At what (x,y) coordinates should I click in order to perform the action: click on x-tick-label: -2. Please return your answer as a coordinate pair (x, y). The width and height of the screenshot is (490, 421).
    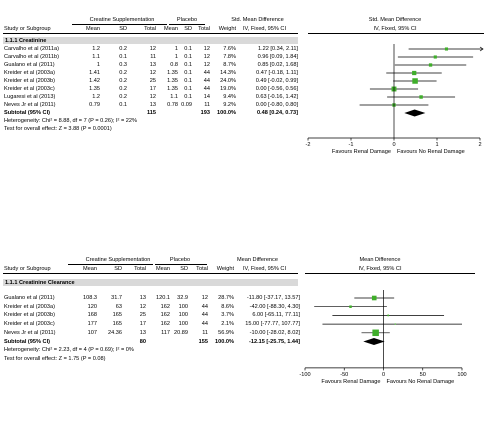
    Looking at the image, I should click on (308, 145).